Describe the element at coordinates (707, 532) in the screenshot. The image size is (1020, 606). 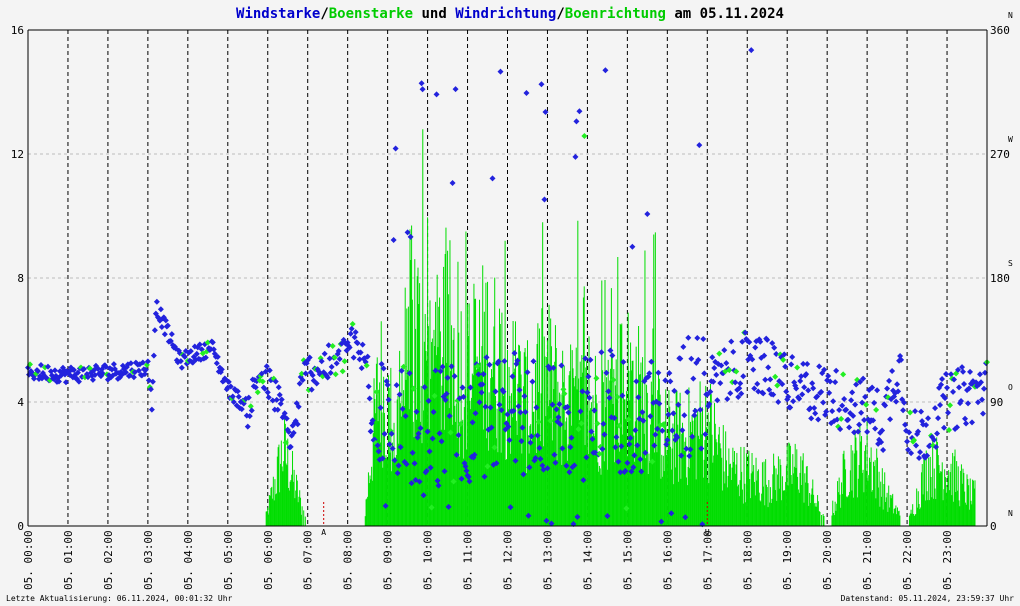
I see `marker-label: U` at that location.